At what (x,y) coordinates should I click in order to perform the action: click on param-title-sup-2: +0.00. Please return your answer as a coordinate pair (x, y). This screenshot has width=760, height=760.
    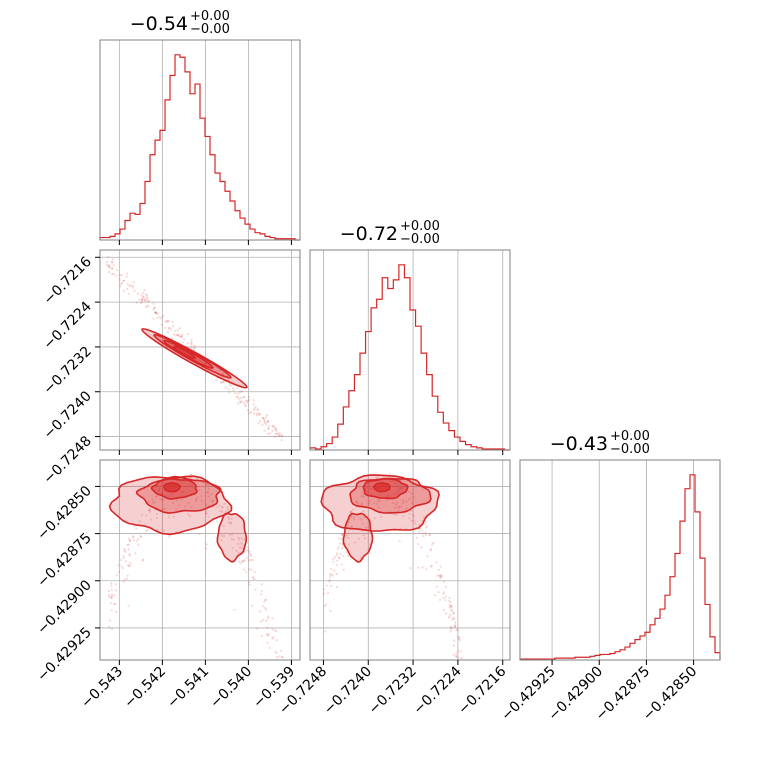
    Looking at the image, I should click on (420, 226).